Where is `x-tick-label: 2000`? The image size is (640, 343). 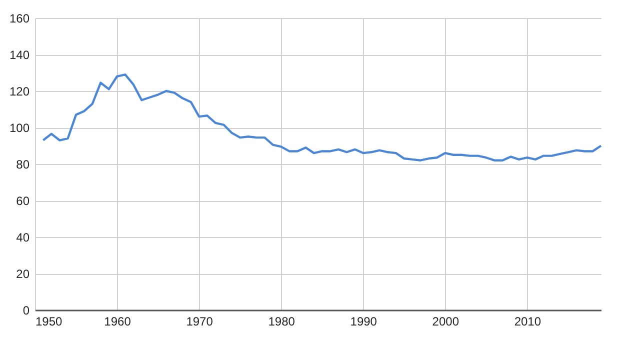 x-tick-label: 2000 is located at coordinates (446, 321).